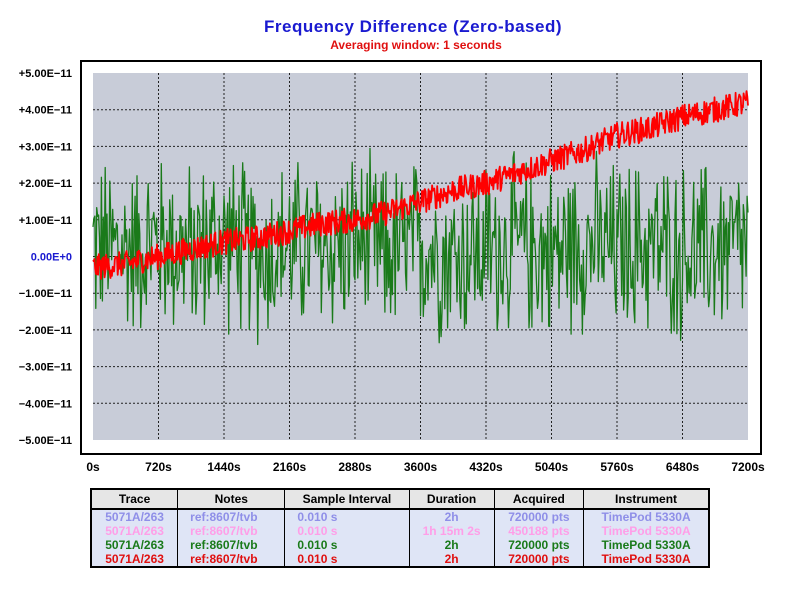  I want to click on x-tick-label: 0s, so click(93, 467).